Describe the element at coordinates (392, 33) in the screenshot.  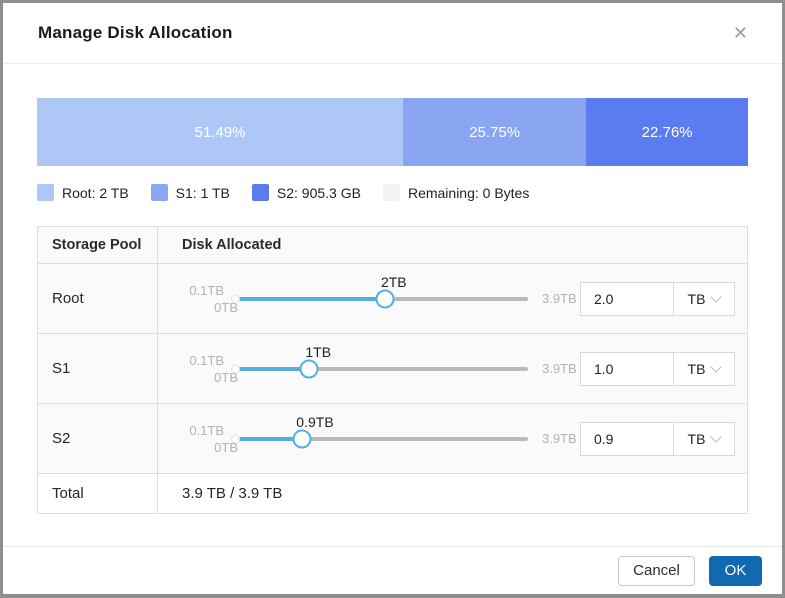
I see `dialog-header: Manage Disk Allocation ✕` at that location.